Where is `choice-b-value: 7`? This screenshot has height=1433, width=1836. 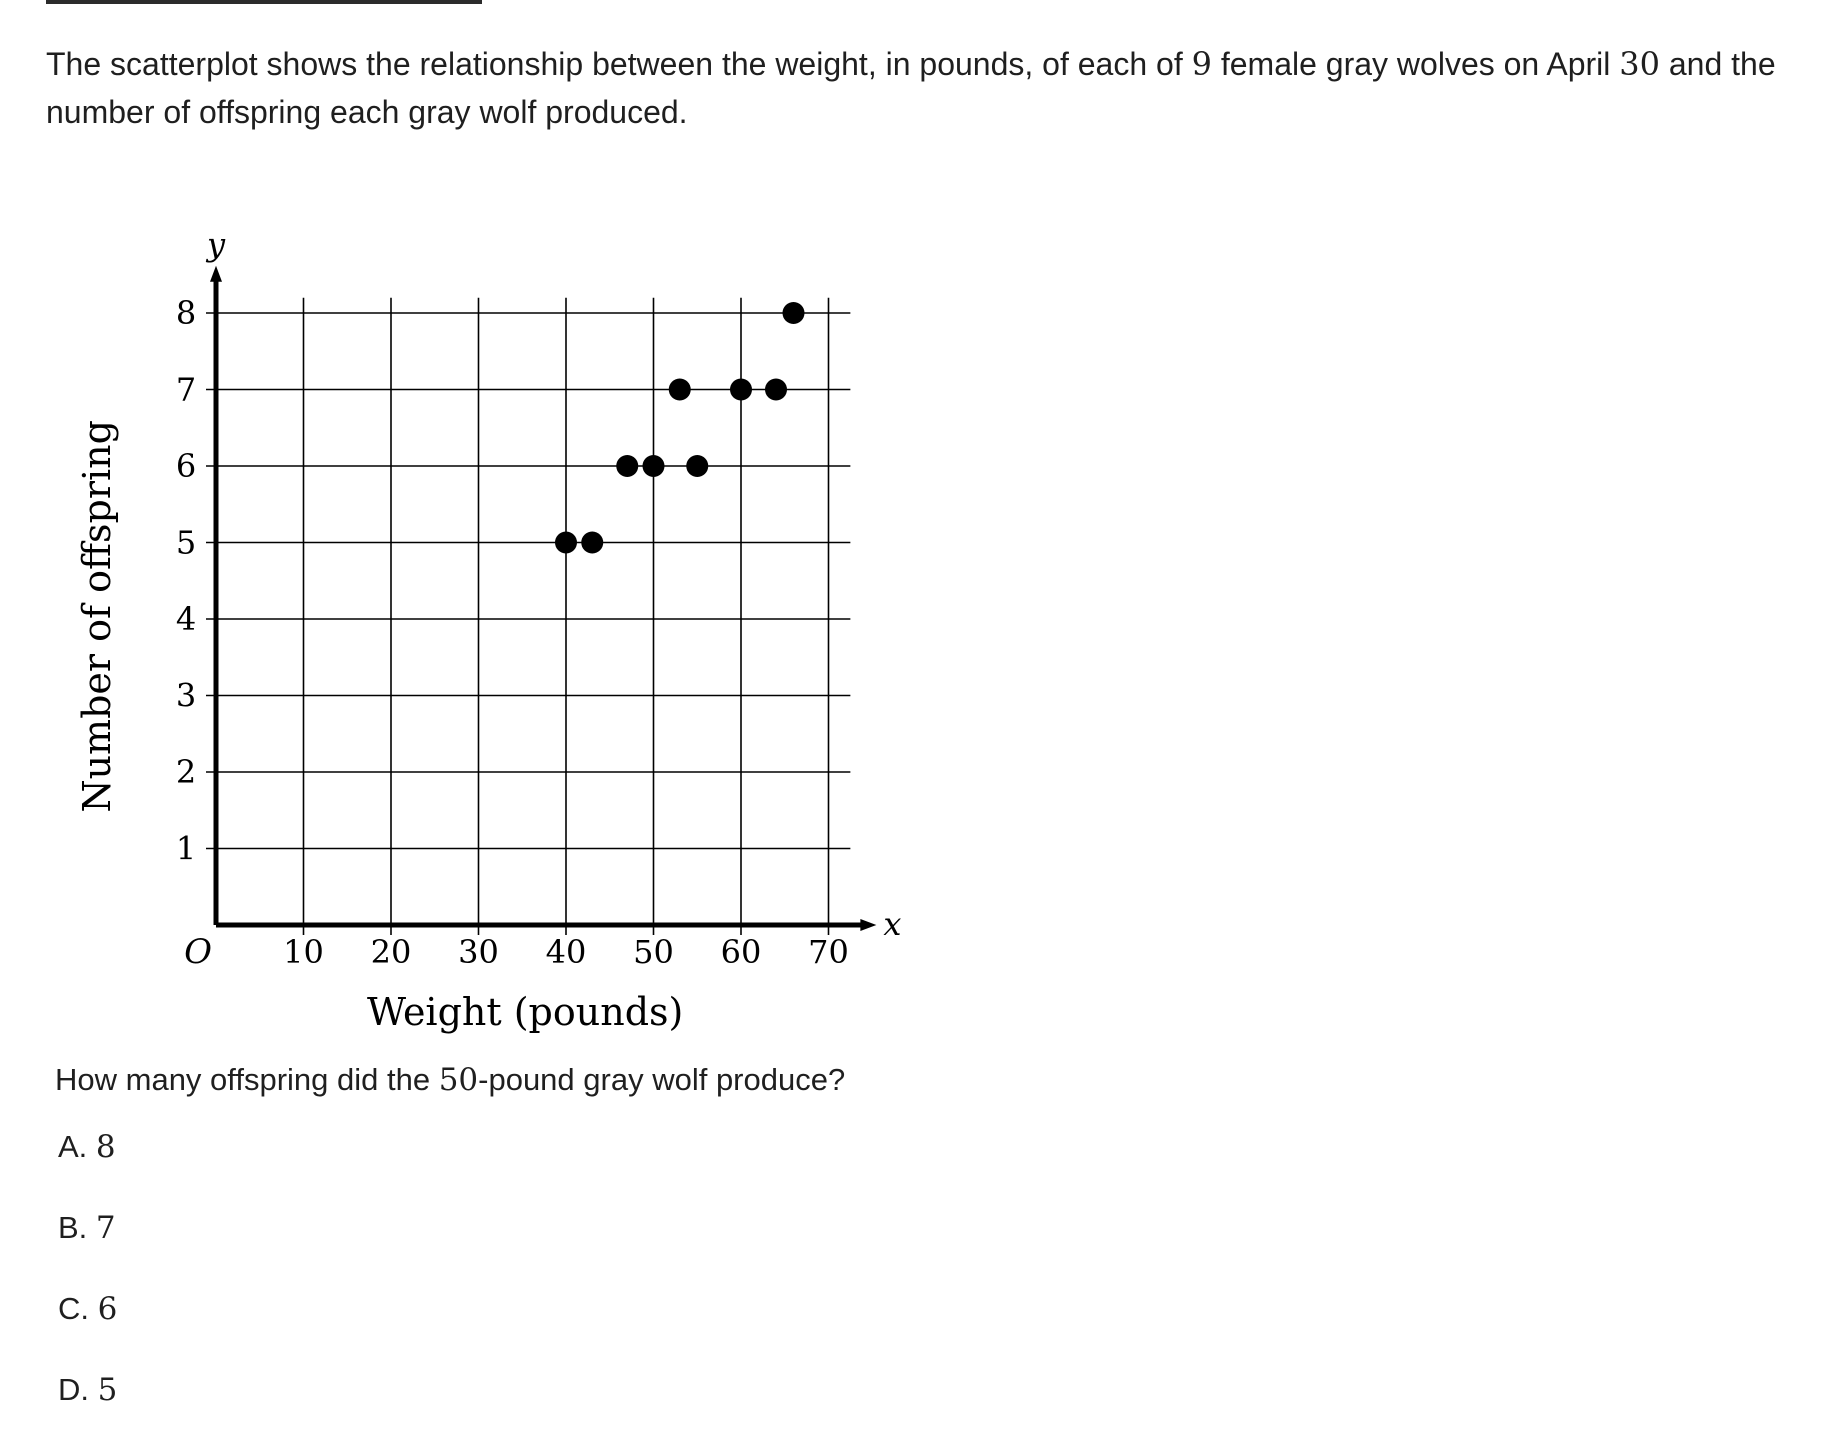
choice-b-value: 7 is located at coordinates (105, 1228).